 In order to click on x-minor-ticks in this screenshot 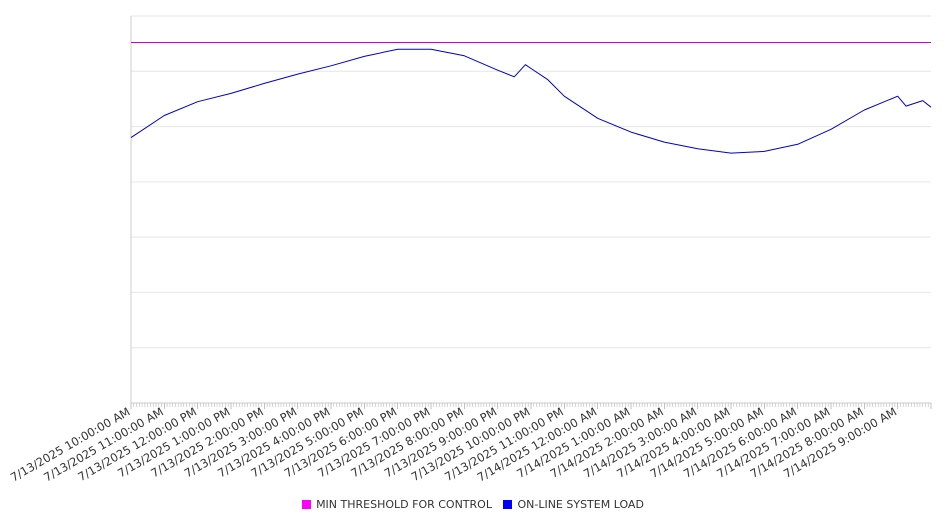, I will do `click(531, 406)`.